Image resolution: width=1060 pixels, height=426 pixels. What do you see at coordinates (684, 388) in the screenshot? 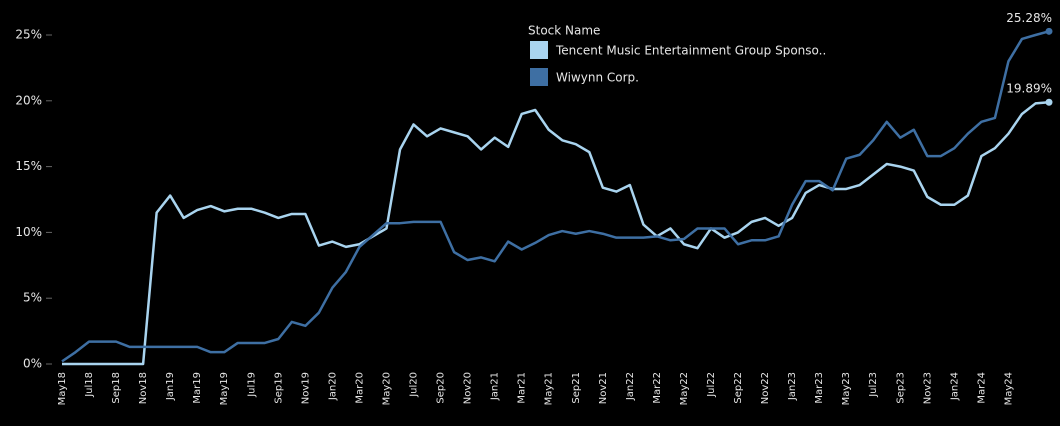
I see `x-tick-label: May22` at bounding box center [684, 388].